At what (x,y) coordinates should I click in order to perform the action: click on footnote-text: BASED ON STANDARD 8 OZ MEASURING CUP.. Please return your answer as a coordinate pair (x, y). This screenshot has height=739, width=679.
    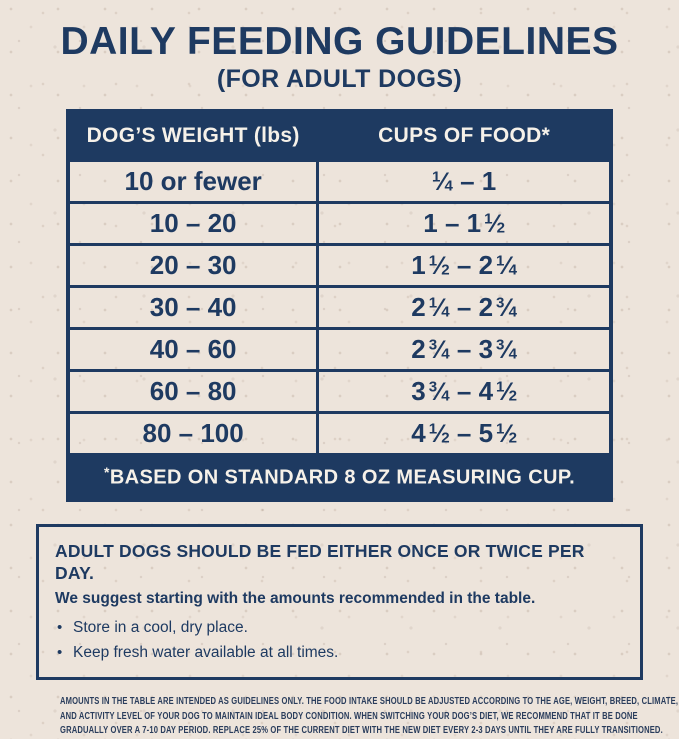
    Looking at the image, I should click on (342, 477).